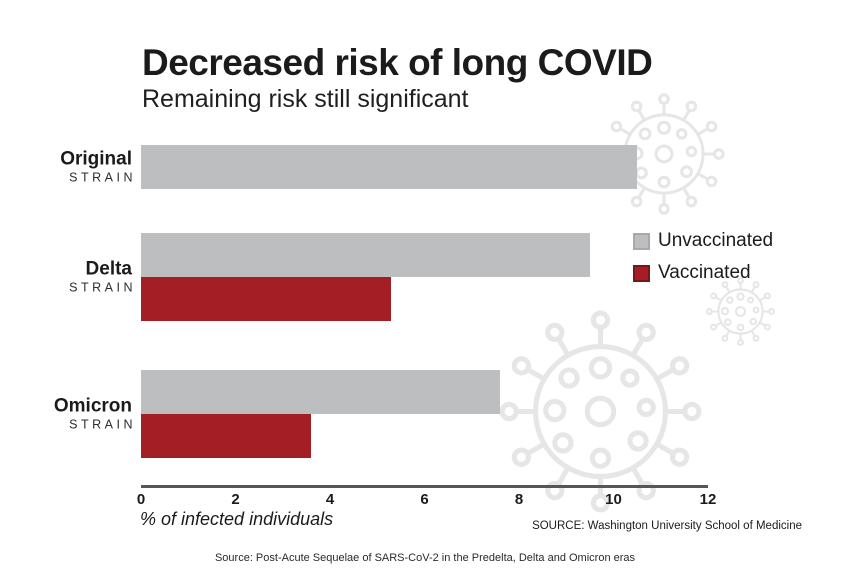  I want to click on legend: Unvaccinated Vaccinated, so click(703, 262).